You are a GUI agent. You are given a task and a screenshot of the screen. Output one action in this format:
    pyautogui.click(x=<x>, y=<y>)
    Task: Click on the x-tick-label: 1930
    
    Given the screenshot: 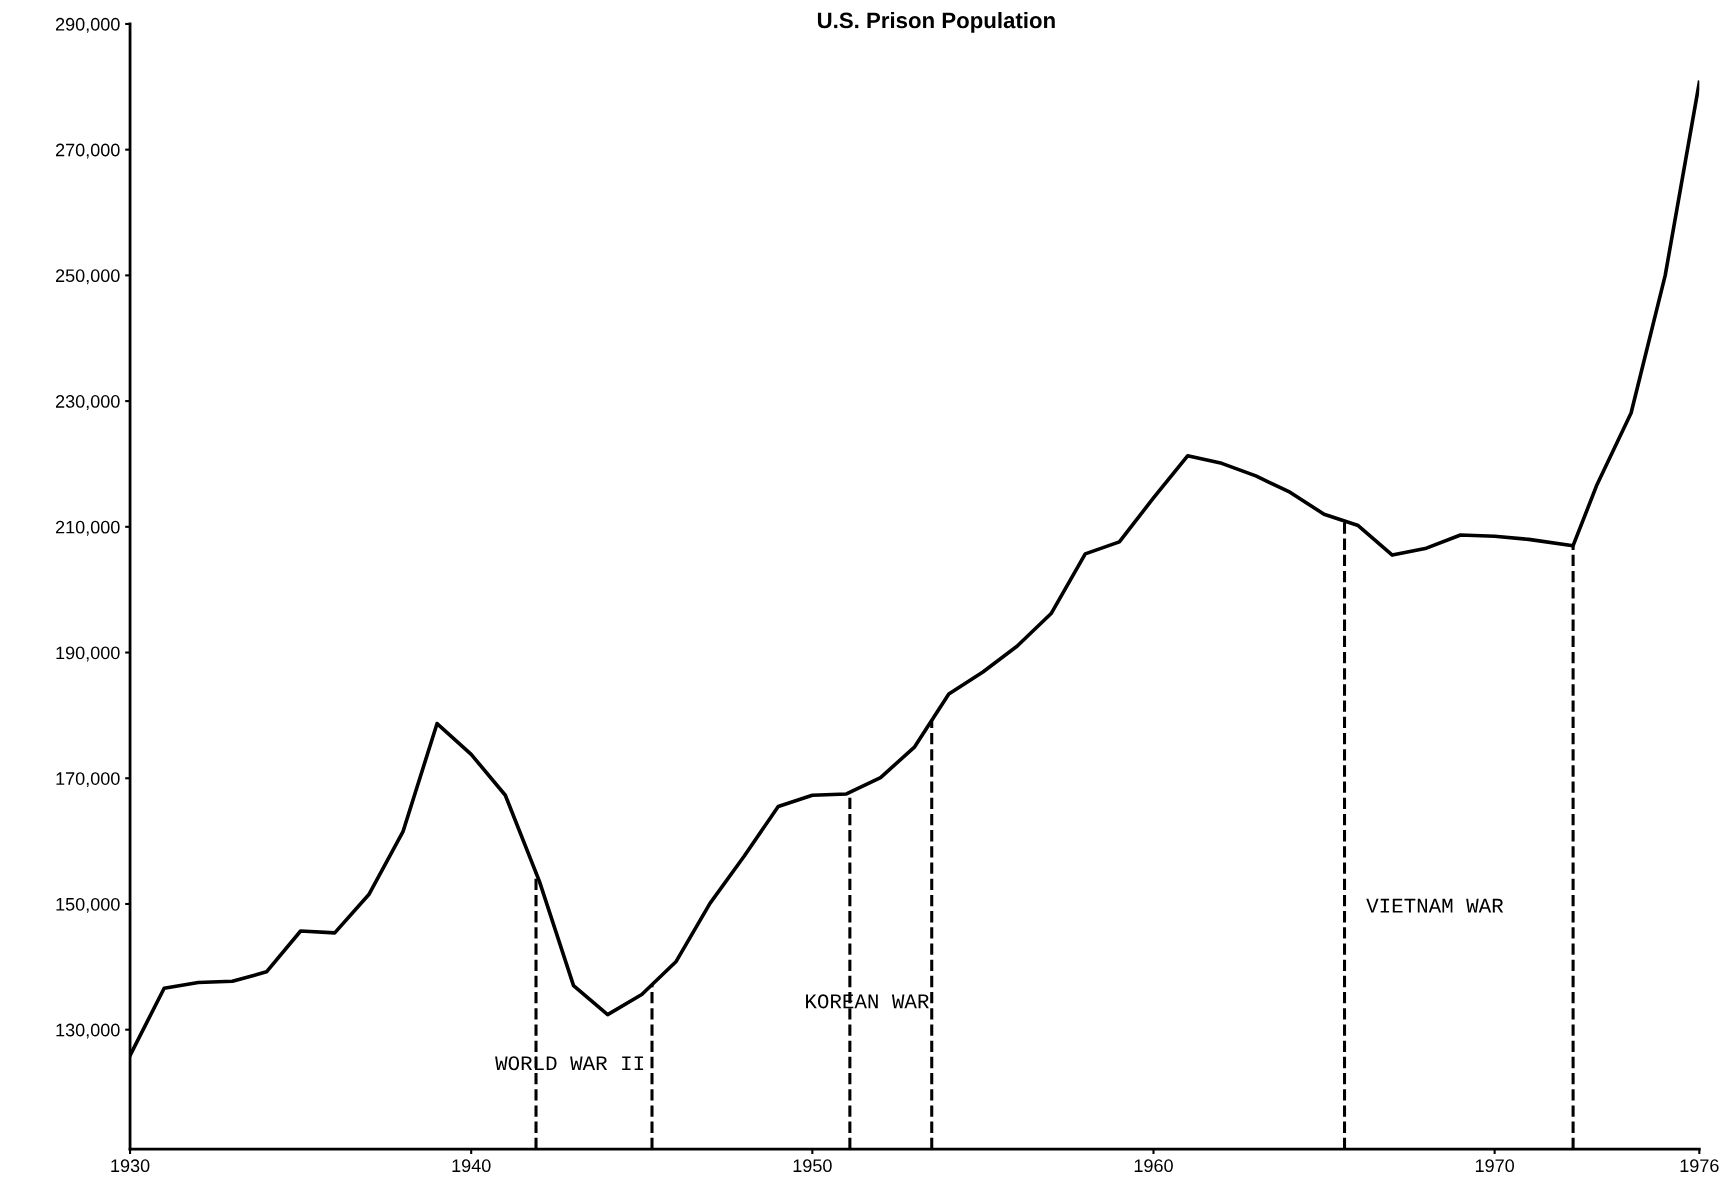 What is the action you would take?
    pyautogui.click(x=130, y=1166)
    